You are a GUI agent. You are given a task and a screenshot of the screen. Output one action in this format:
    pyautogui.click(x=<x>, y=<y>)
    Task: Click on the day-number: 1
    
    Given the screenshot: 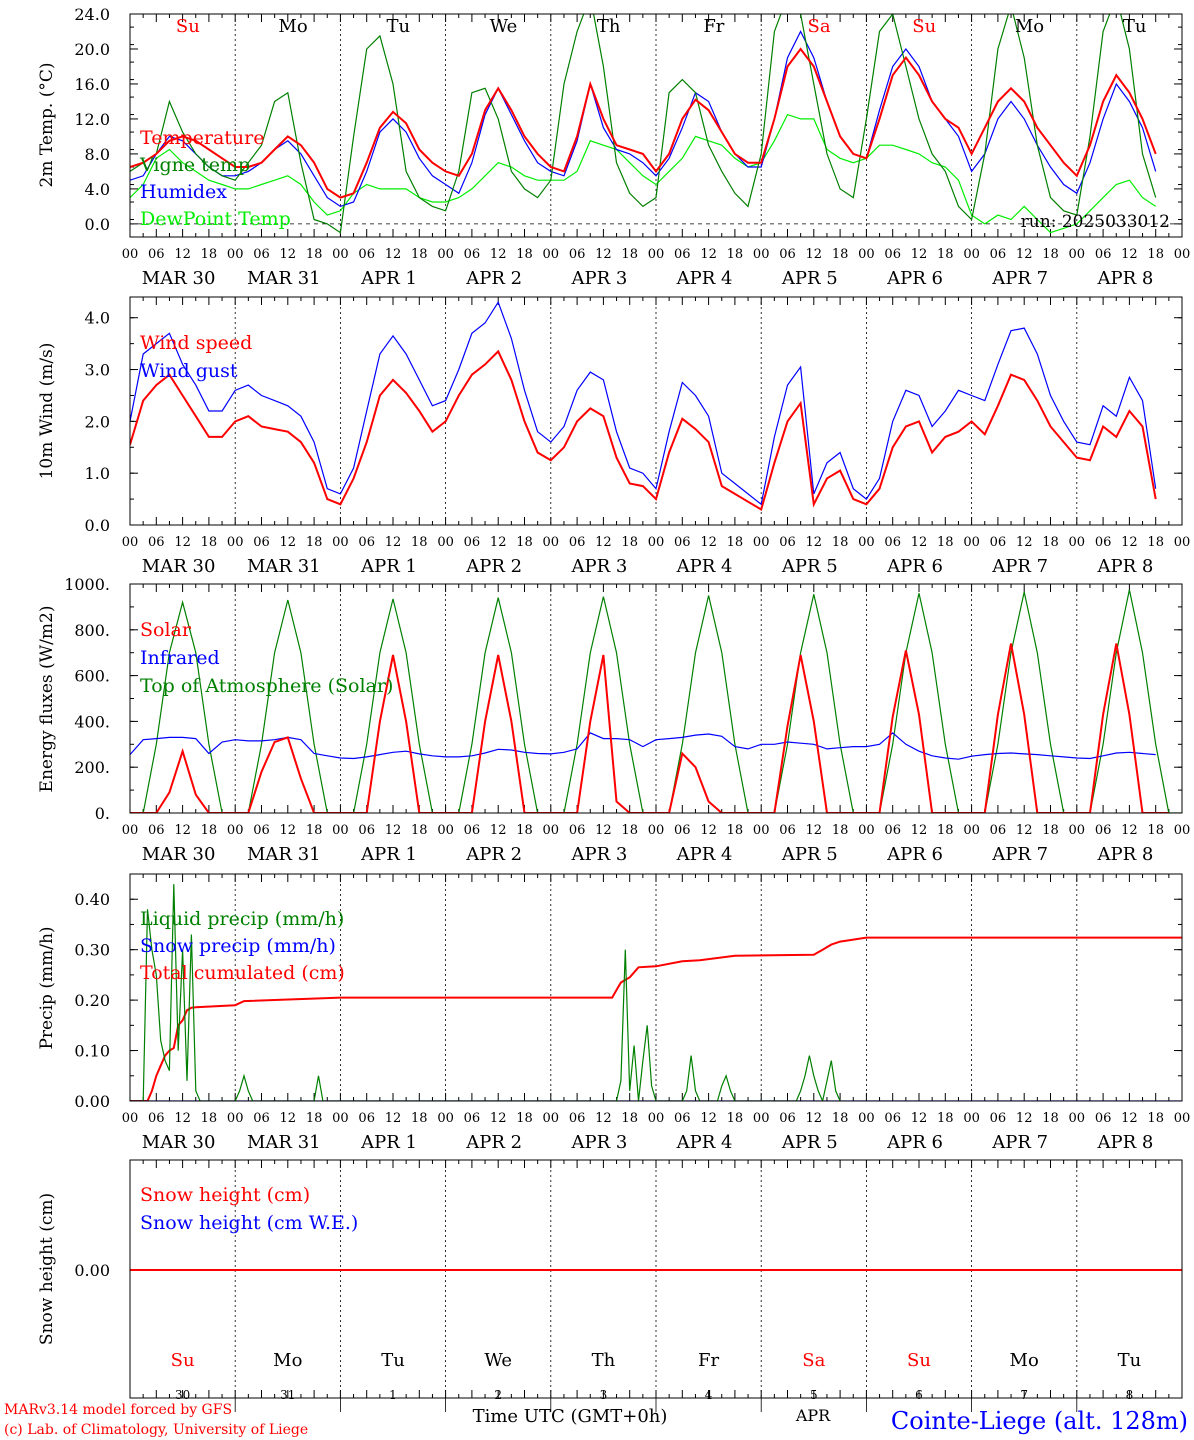 What is the action you would take?
    pyautogui.click(x=393, y=1395)
    